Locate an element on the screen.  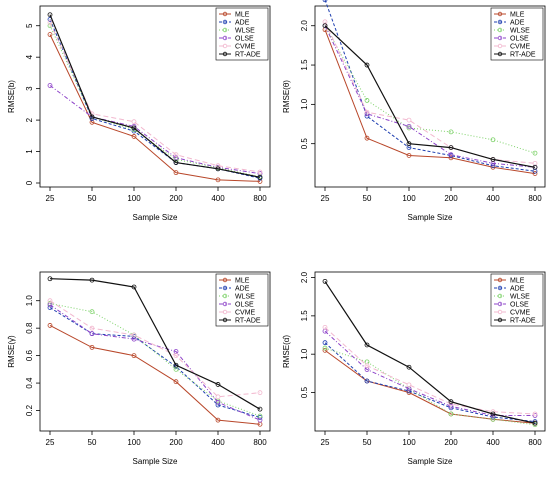
y-tick-label: 0.2 is located at coordinates (29, 410).